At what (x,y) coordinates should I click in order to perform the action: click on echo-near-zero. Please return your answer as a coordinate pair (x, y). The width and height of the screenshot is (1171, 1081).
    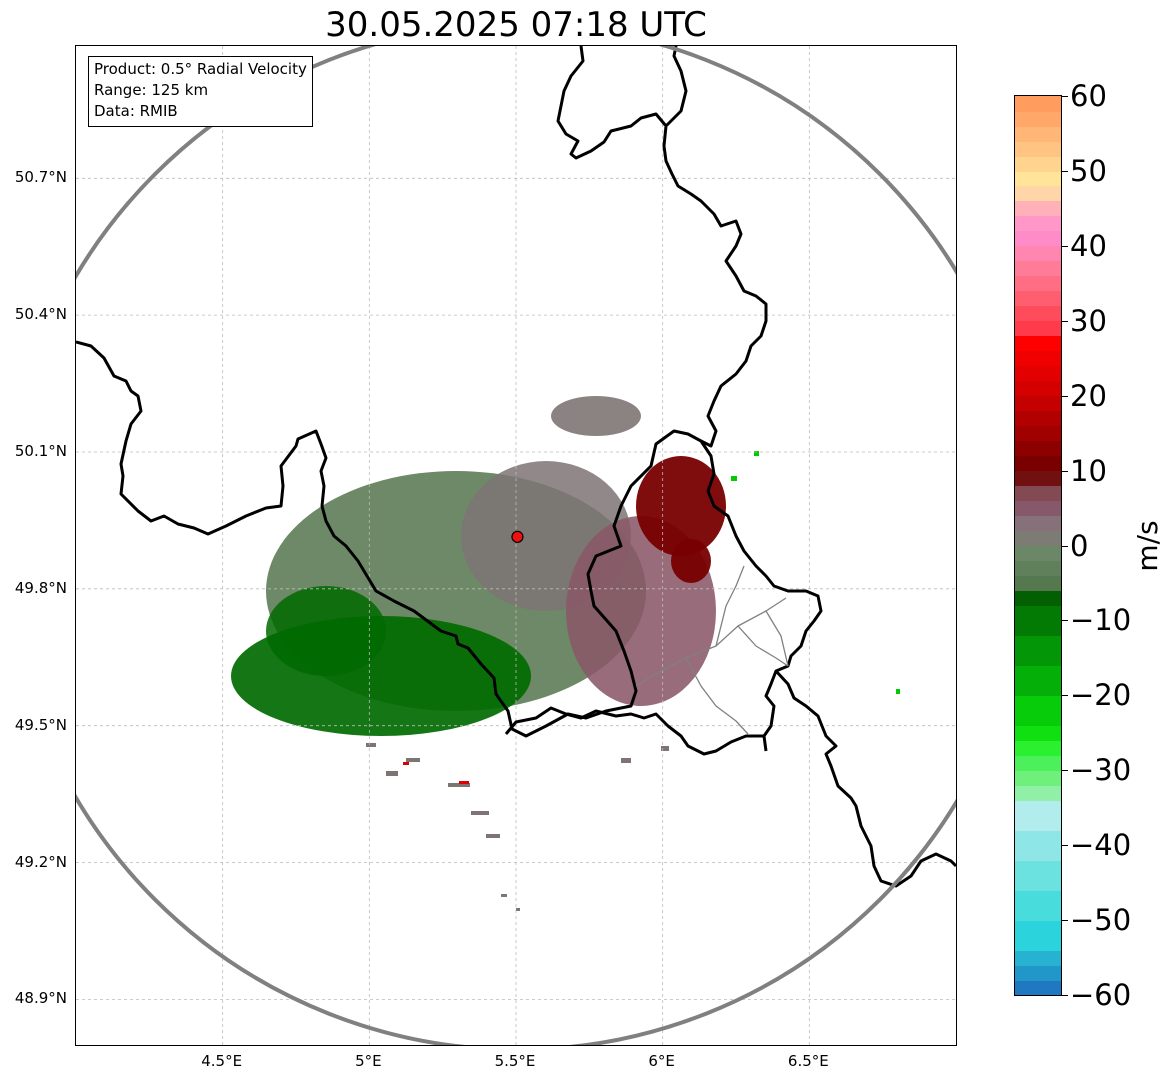
    Looking at the image, I should click on (596, 416).